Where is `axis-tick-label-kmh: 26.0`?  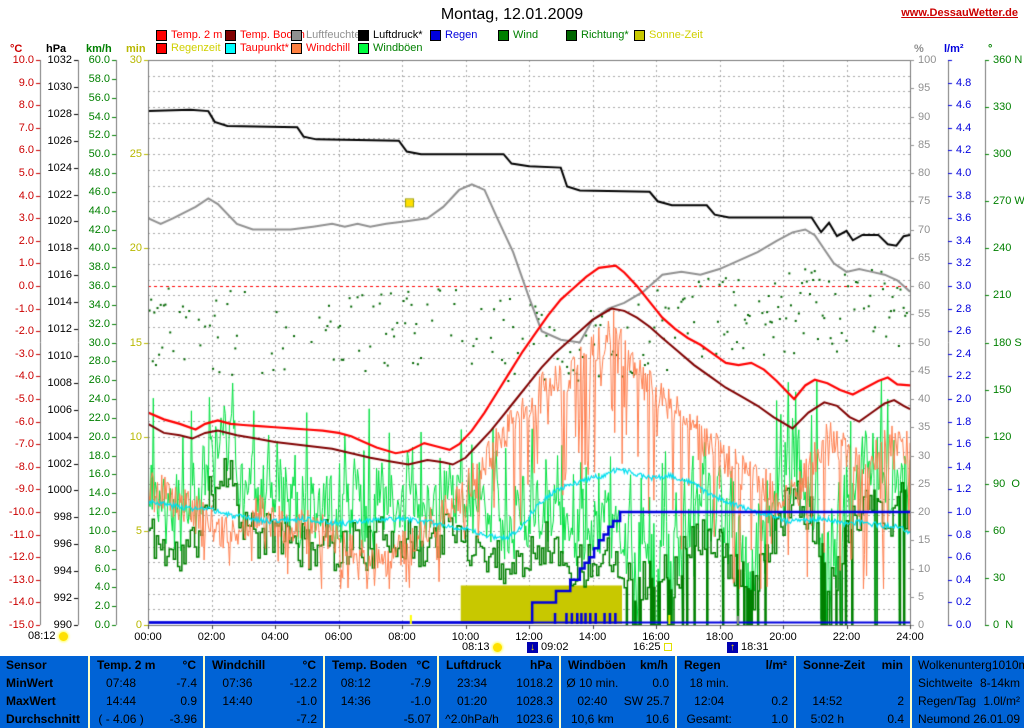
axis-tick-label-kmh: 26.0 is located at coordinates (99, 380).